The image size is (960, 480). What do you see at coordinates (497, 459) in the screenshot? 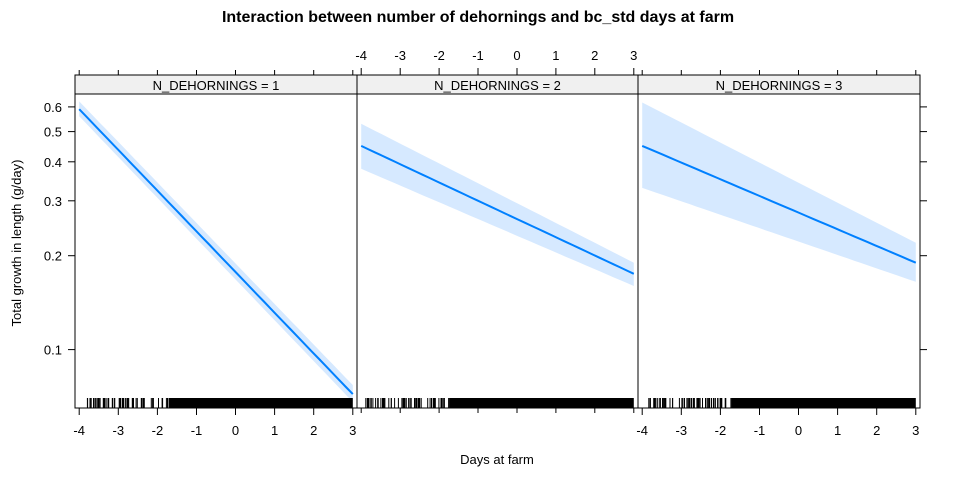
I see `x-axis-label: Days at farm` at bounding box center [497, 459].